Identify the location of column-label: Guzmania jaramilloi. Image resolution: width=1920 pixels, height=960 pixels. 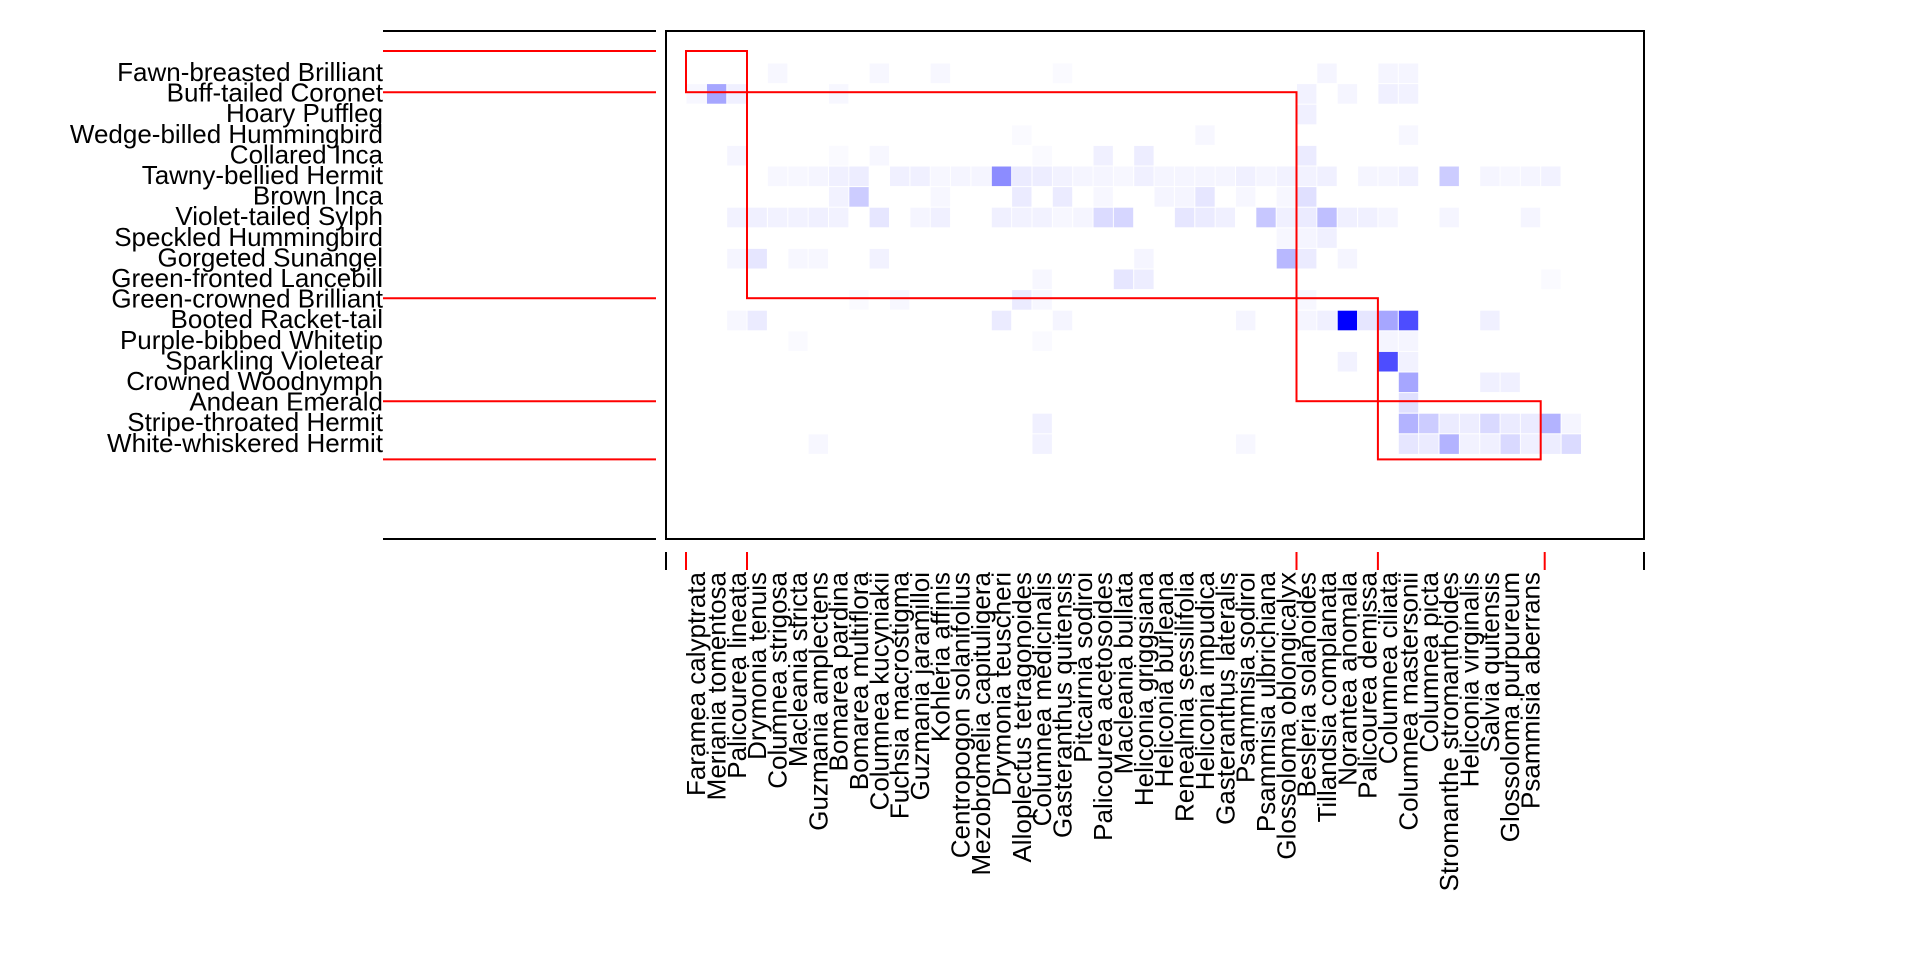
(920, 686).